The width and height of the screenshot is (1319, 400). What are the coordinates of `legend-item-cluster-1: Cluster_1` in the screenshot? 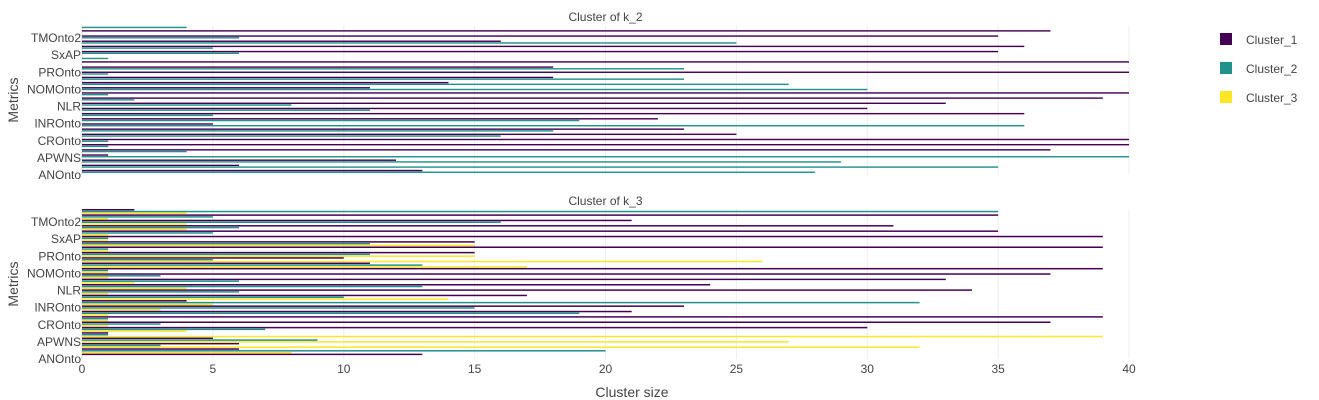 It's located at (1259, 40).